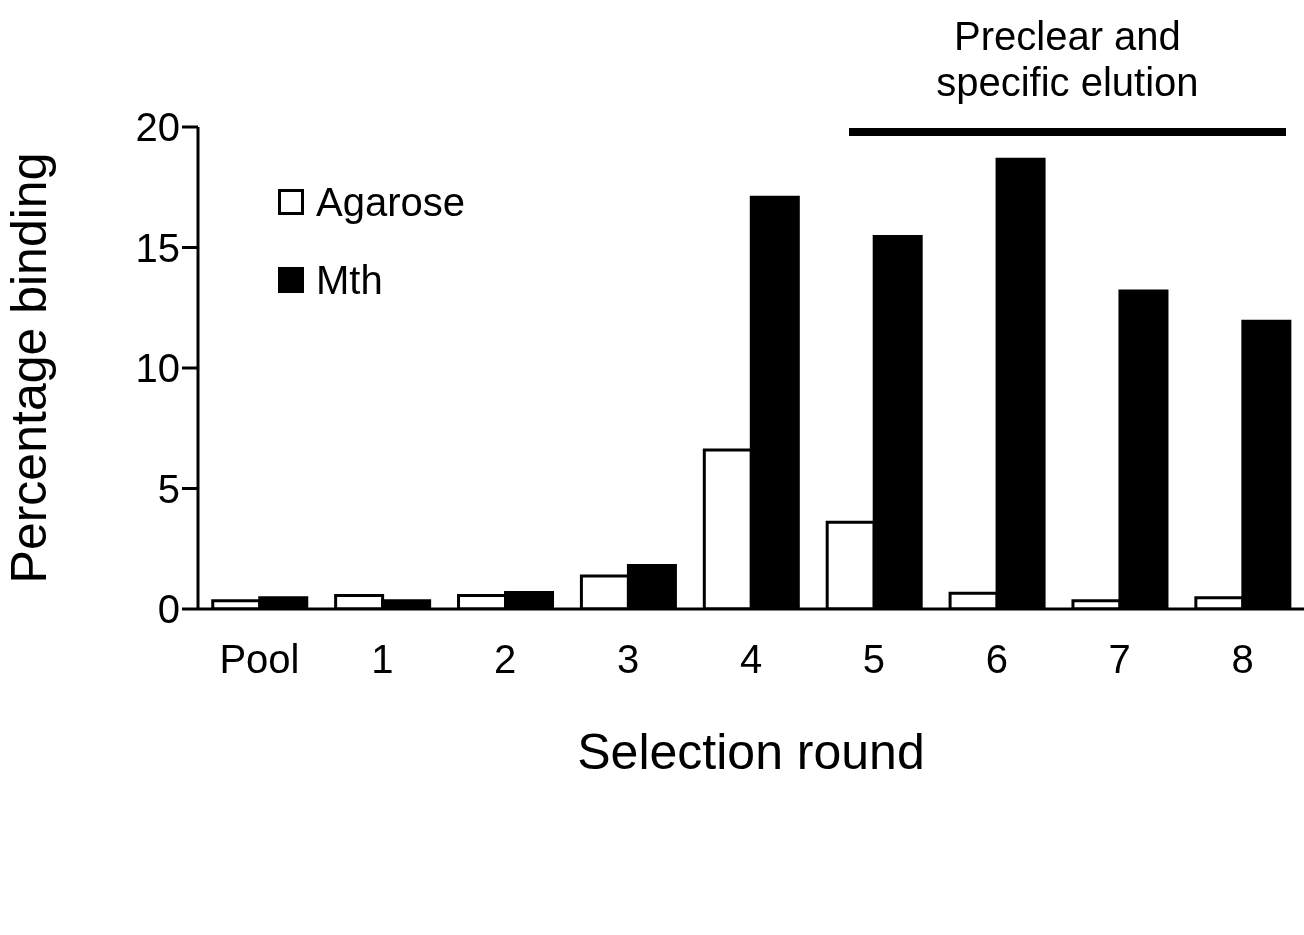 Image resolution: width=1304 pixels, height=935 pixels. Describe the element at coordinates (505, 659) in the screenshot. I see `x-tick-label: 2` at that location.